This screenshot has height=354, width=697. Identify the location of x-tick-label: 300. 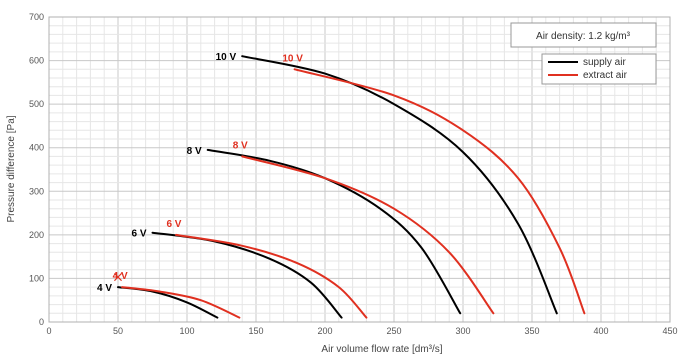
(462, 331).